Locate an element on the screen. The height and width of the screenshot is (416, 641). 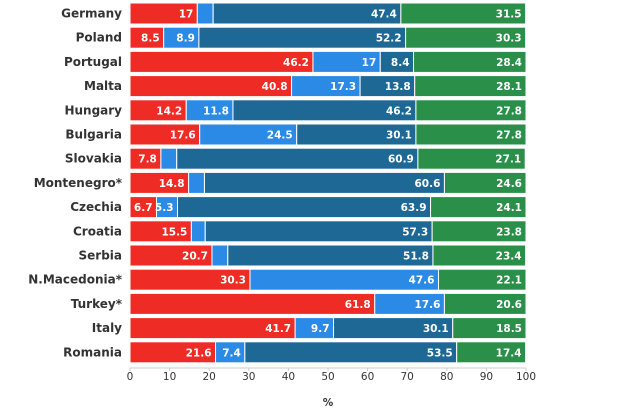
bar-segment-series-red is located at coordinates (252, 303).